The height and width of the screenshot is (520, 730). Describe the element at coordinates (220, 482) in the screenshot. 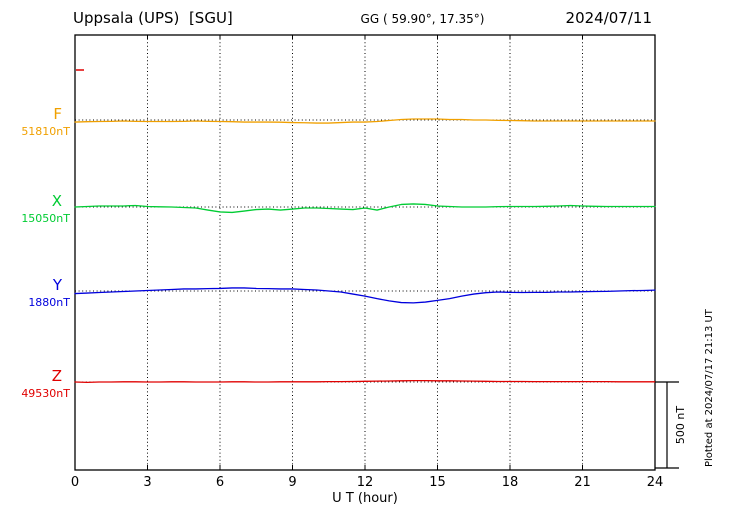

I see `x-tick-label: 6` at that location.